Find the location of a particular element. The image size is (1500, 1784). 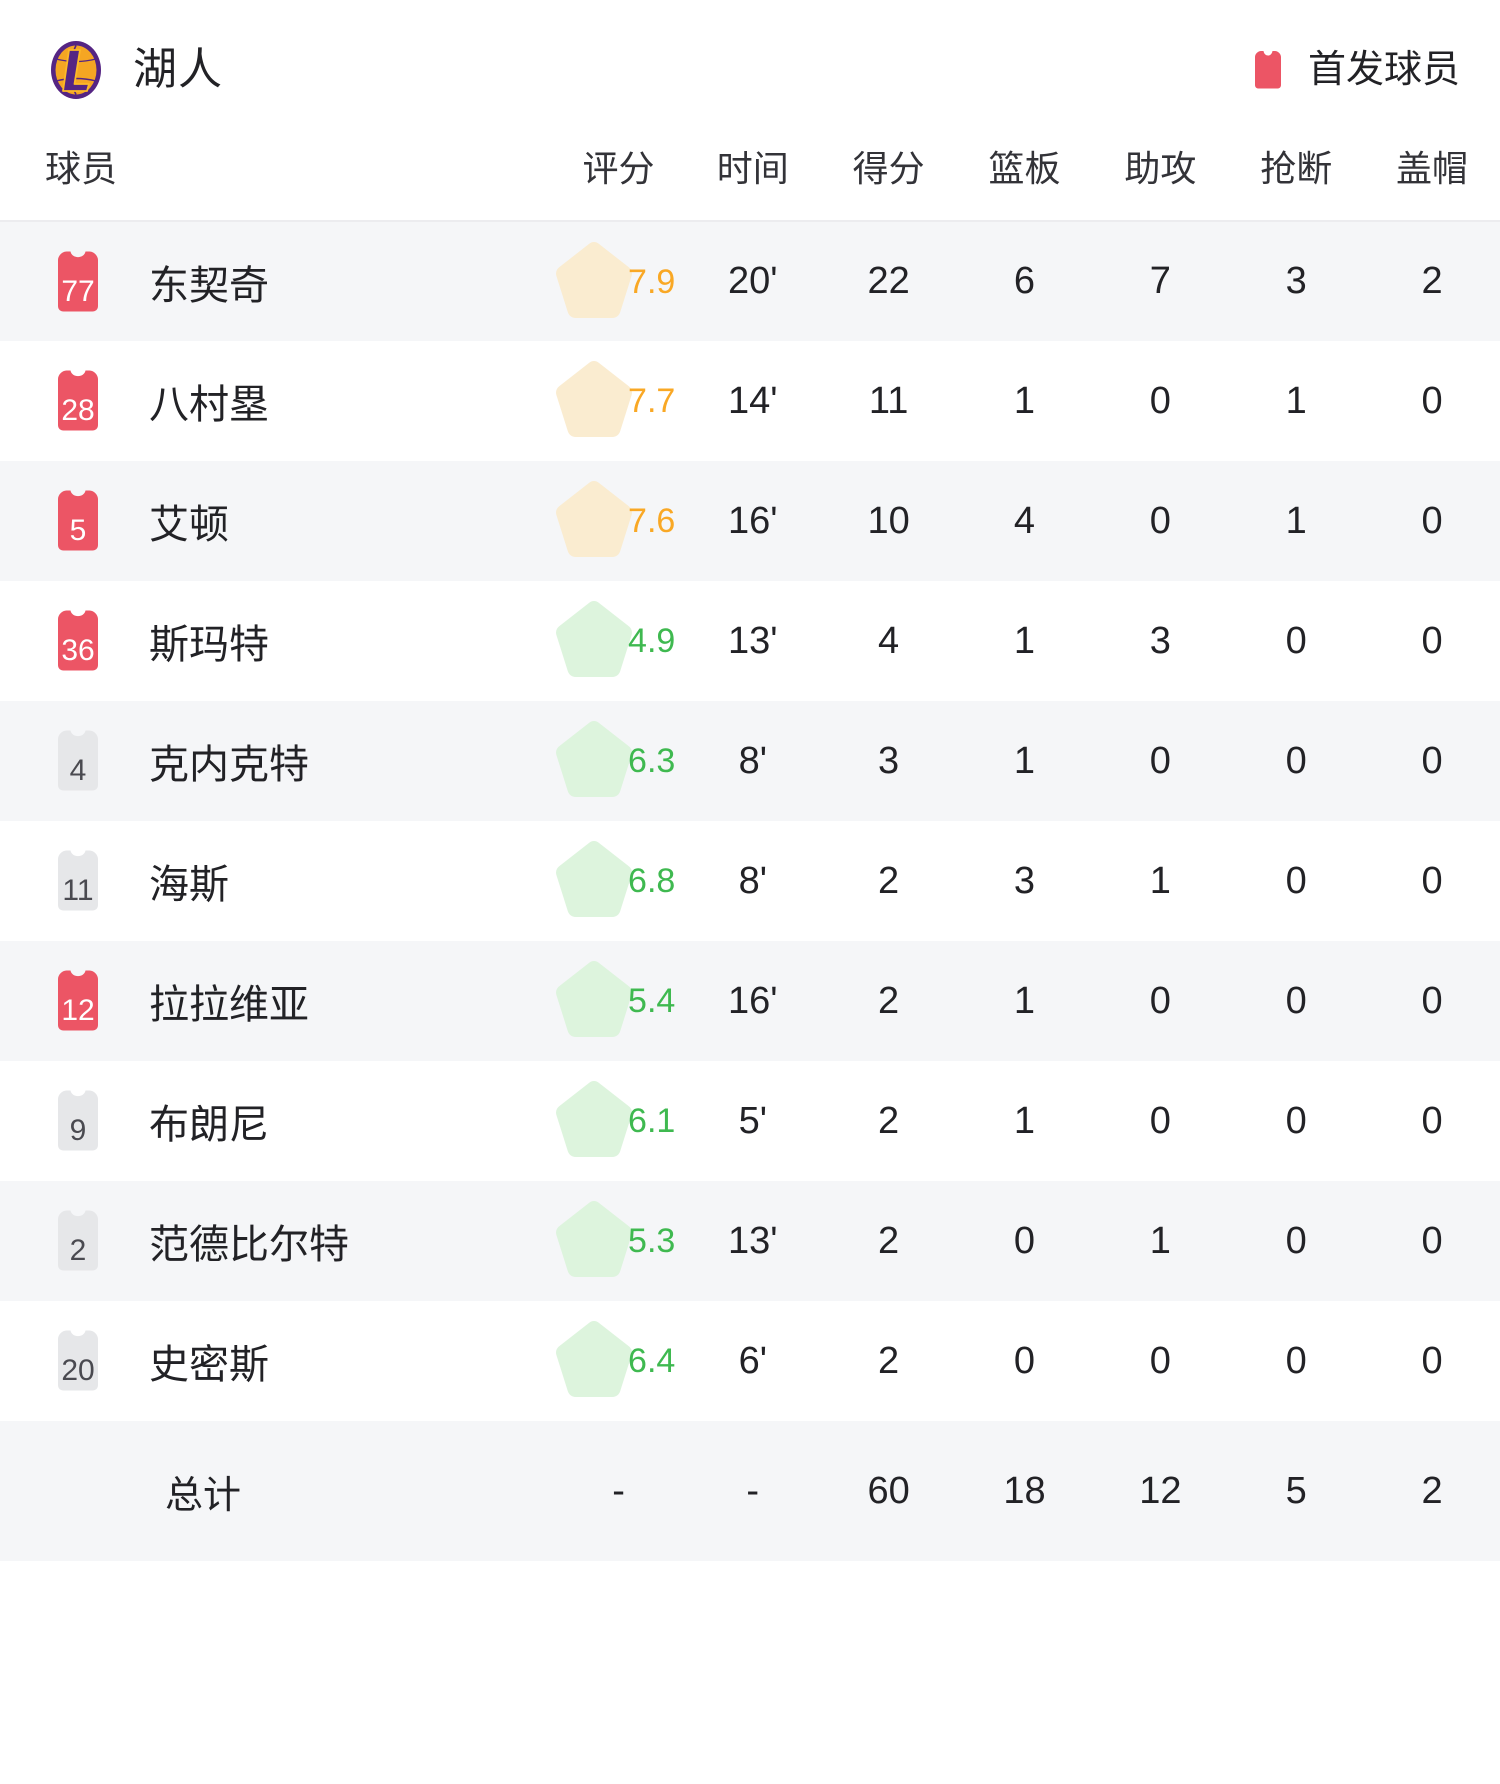

player-cell: 11 海斯 is located at coordinates (276, 881).